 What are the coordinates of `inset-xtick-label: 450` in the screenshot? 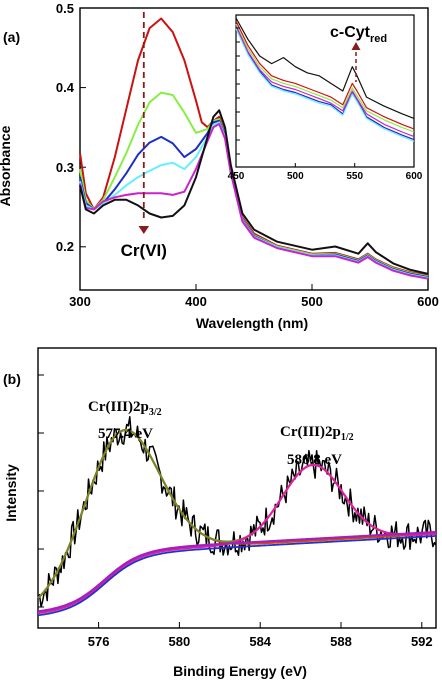 It's located at (236, 176).